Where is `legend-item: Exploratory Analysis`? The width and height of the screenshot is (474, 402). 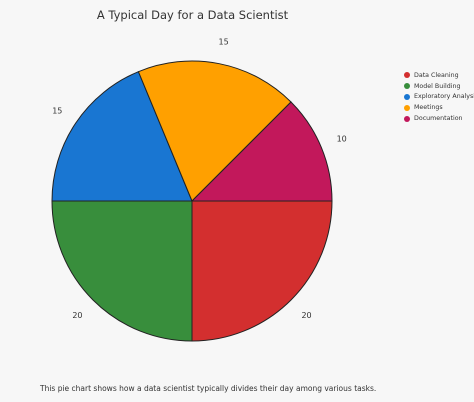 legend-item: Exploratory Analysis is located at coordinates (439, 97).